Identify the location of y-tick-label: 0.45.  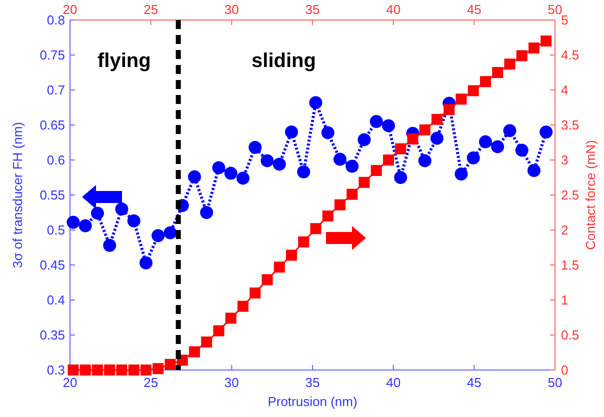
(52, 265).